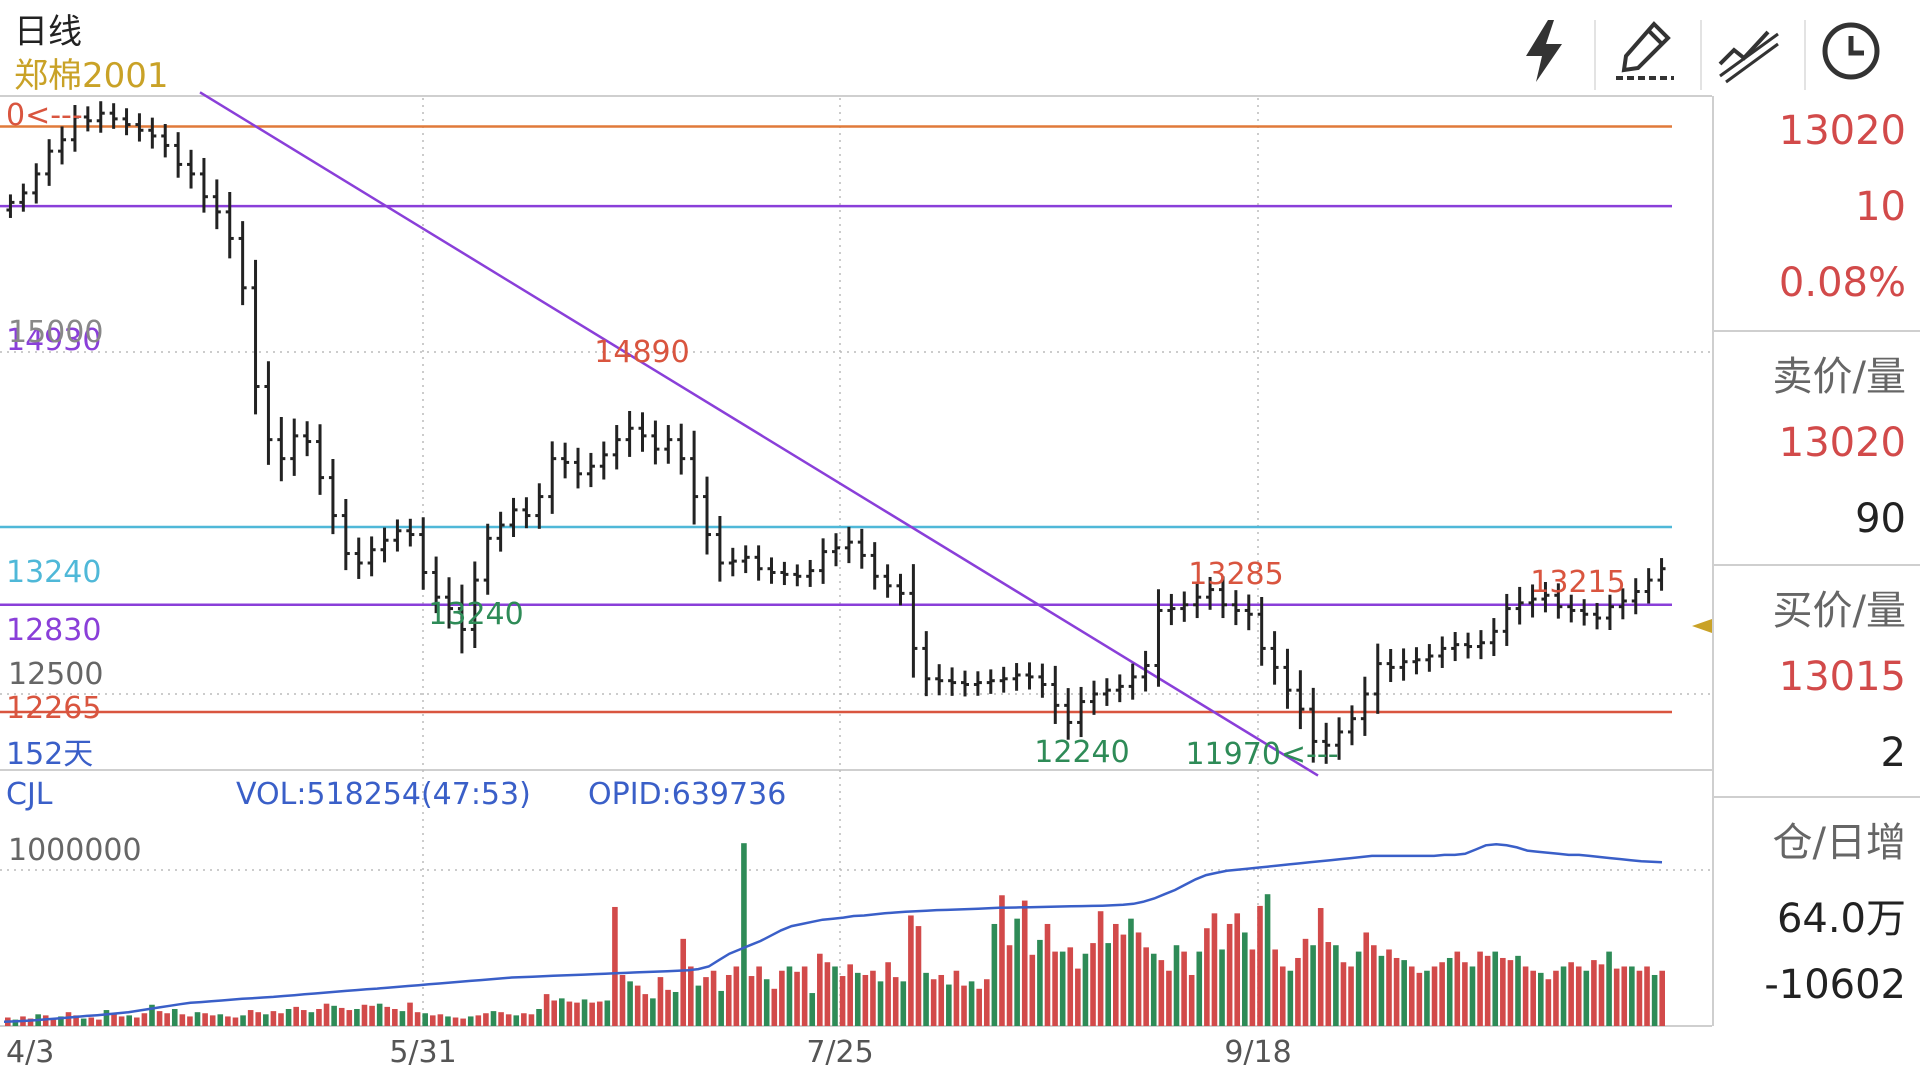 The height and width of the screenshot is (1080, 1920). What do you see at coordinates (1261, 754) in the screenshot?
I see `annotation-low: 11970<---` at bounding box center [1261, 754].